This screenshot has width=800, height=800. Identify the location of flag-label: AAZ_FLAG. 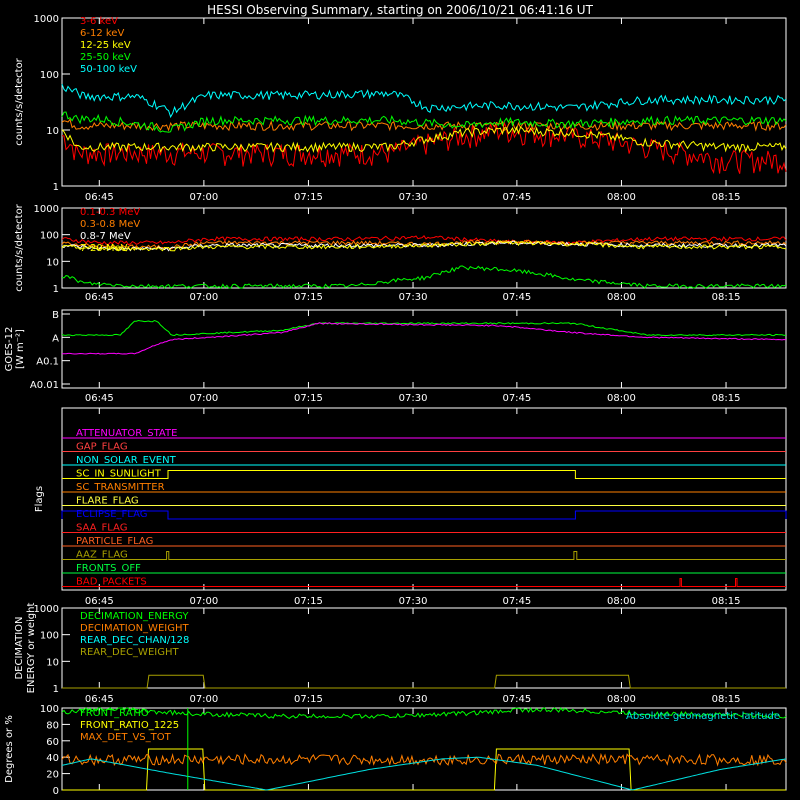
(102, 555).